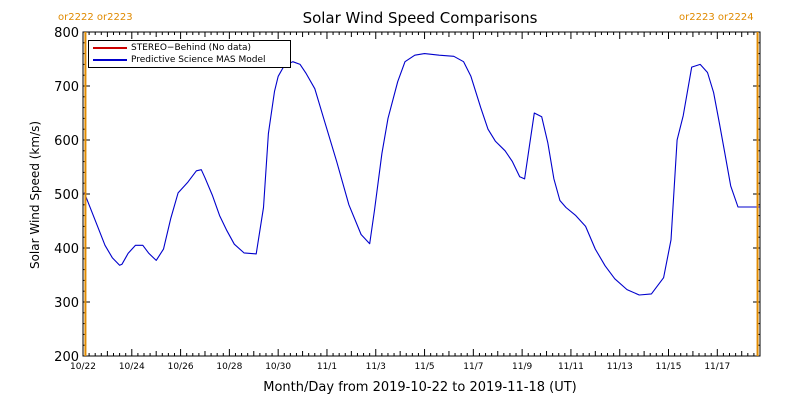 This screenshot has height=400, width=800. What do you see at coordinates (327, 367) in the screenshot?
I see `x-tick-label: 11/1` at bounding box center [327, 367].